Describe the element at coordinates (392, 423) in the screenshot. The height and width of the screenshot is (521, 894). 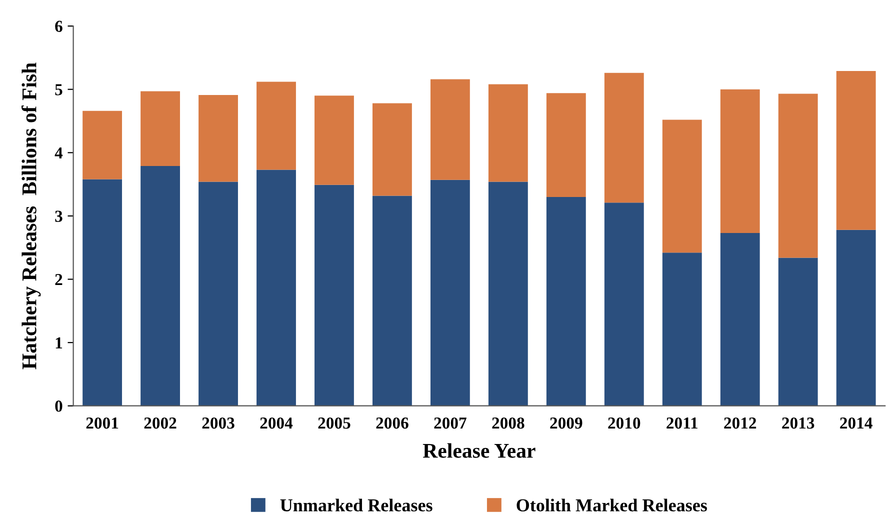
I see `x-tick-label: 2006` at that location.